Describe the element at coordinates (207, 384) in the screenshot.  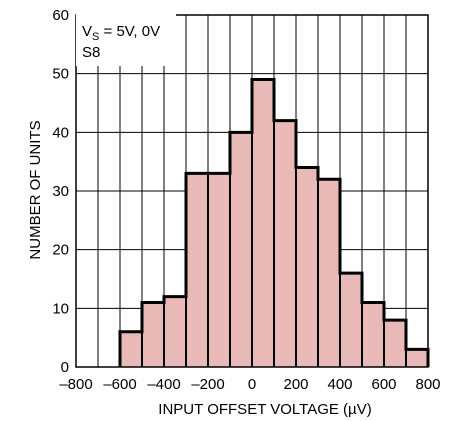
I see `x-tick-label: –200` at that location.